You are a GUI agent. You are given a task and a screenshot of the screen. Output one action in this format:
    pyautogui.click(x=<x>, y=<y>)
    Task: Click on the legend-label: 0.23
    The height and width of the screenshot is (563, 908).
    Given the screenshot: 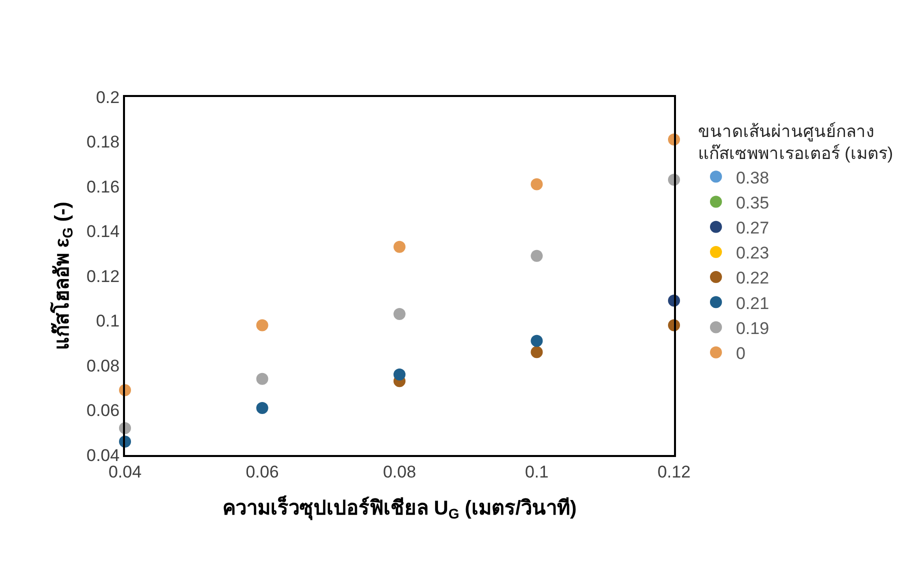 What is the action you would take?
    pyautogui.click(x=753, y=253)
    